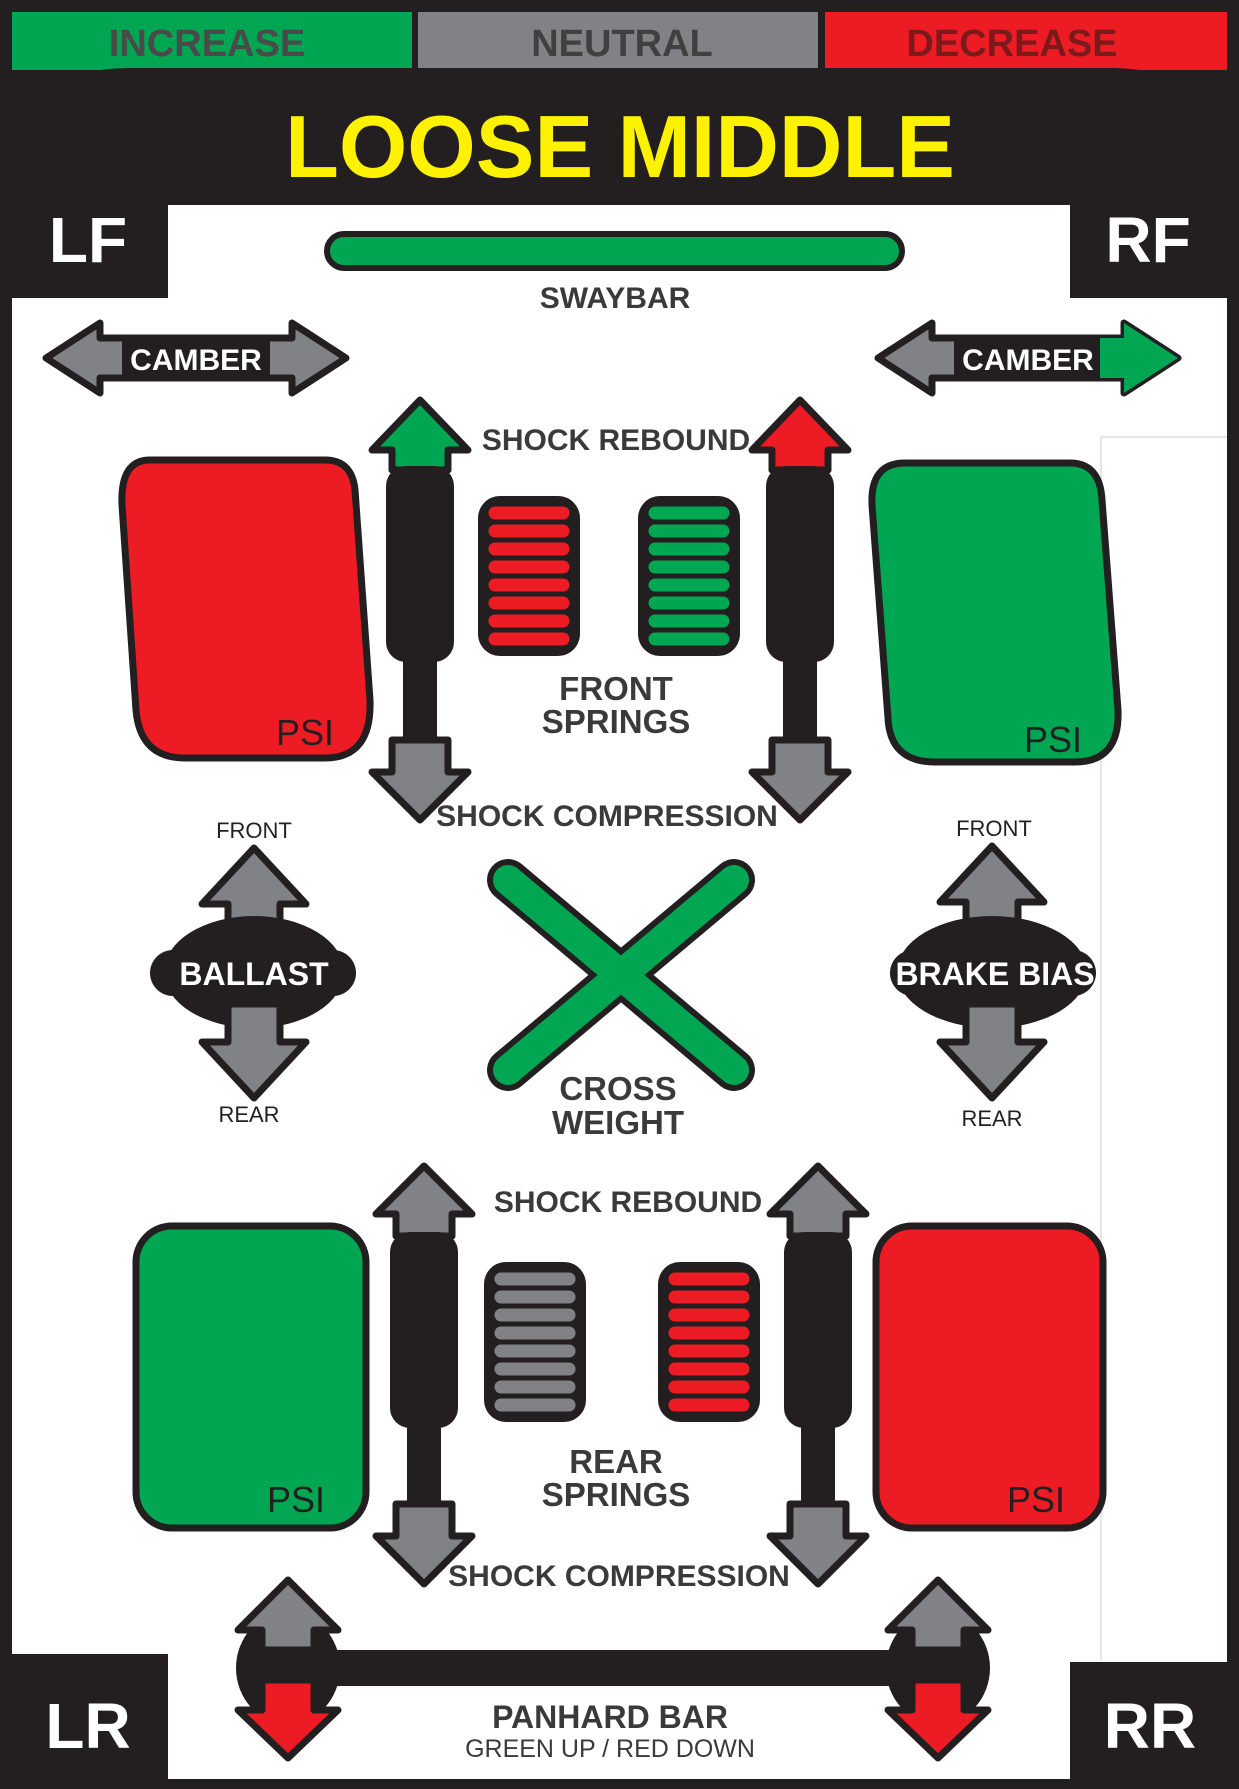 The height and width of the screenshot is (1789, 1239). Describe the element at coordinates (305, 732) in the screenshot. I see `psi-lf-label: PSI` at that location.